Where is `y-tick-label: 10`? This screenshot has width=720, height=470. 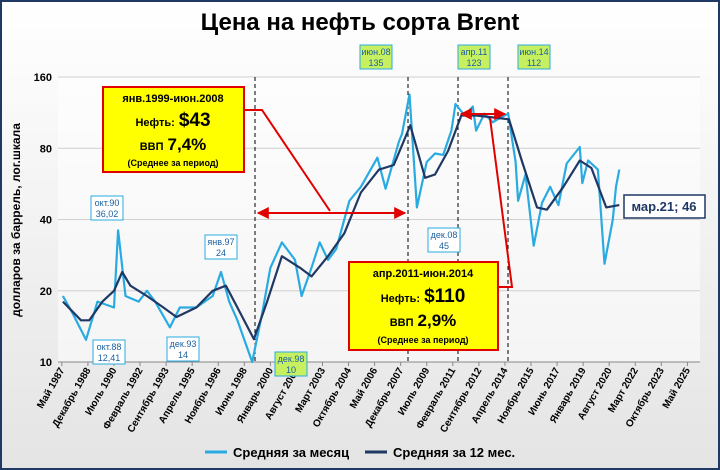
y-tick-label: 10 is located at coordinates (46, 363).